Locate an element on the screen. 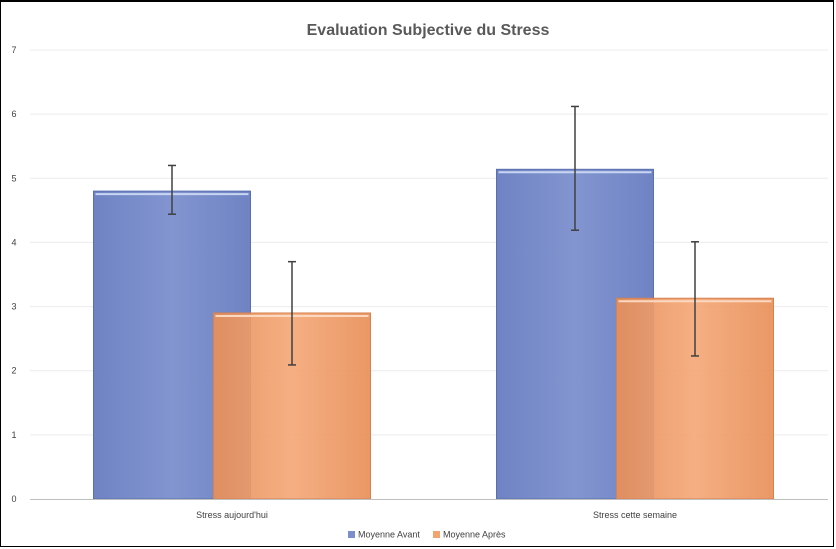 The image size is (836, 549). y-tick-label: 4 is located at coordinates (13, 242).